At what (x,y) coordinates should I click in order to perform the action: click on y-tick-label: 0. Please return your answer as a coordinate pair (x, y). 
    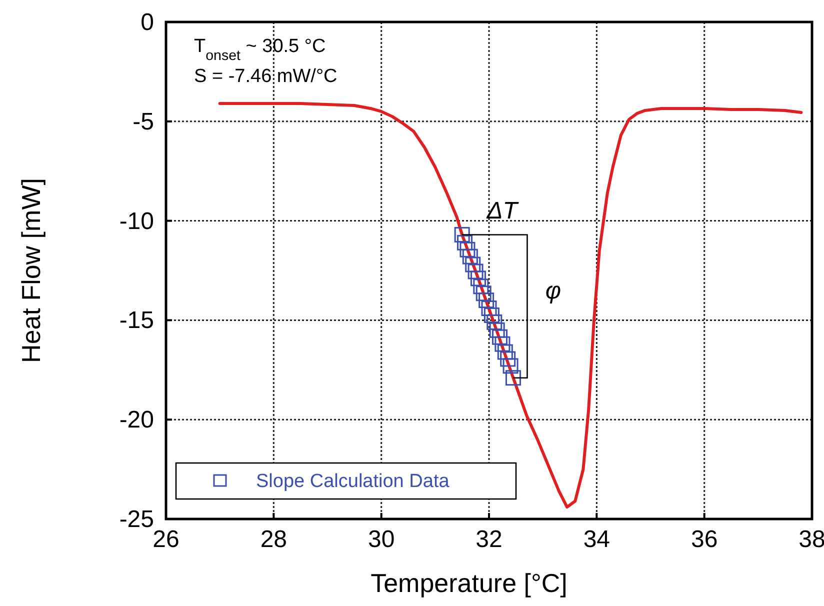
    Looking at the image, I should click on (147, 22).